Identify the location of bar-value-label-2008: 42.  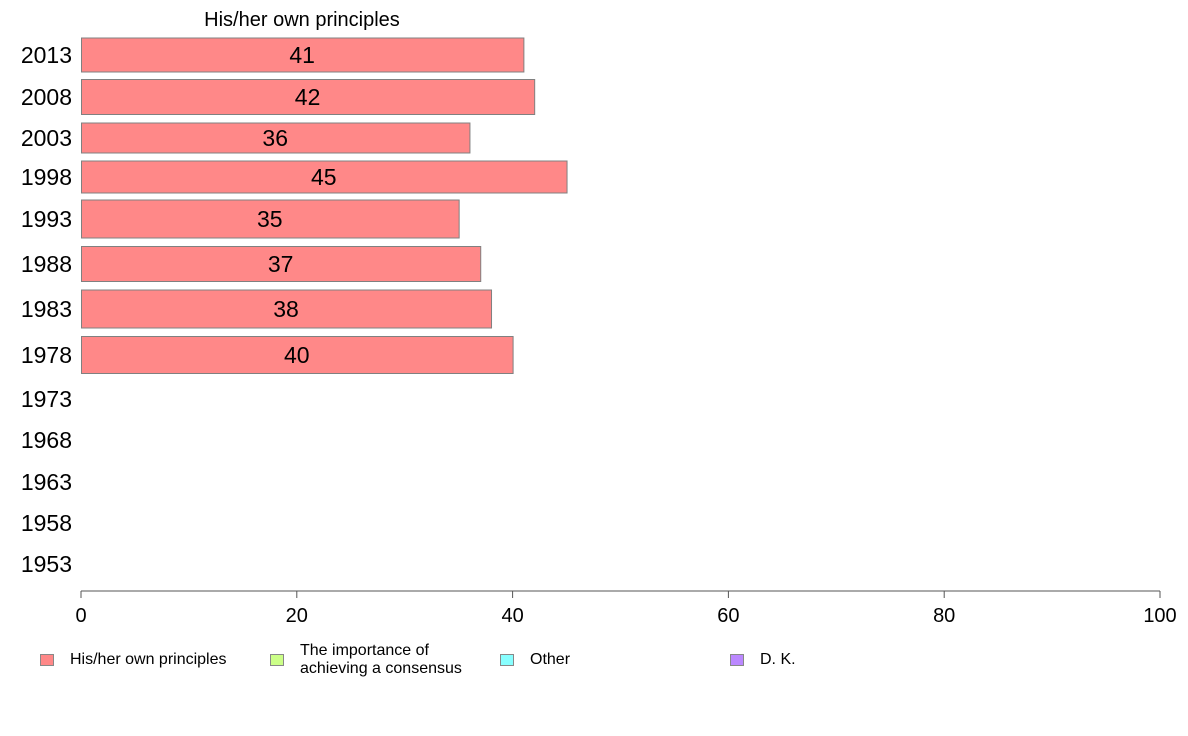
(308, 97).